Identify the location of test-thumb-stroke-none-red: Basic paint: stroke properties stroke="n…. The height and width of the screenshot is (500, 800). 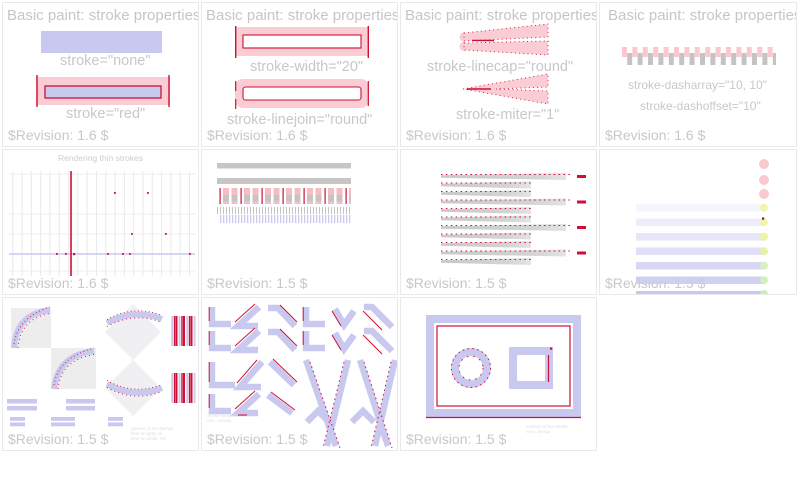
(100, 74).